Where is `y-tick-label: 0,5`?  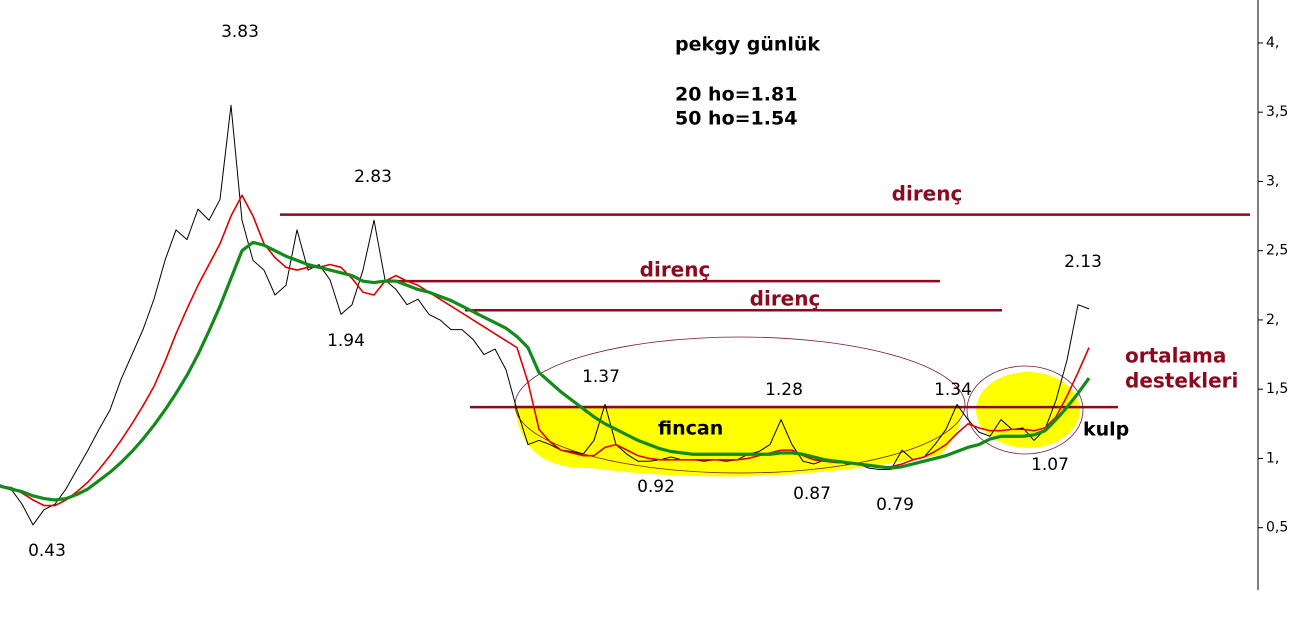
y-tick-label: 0,5 is located at coordinates (1277, 528).